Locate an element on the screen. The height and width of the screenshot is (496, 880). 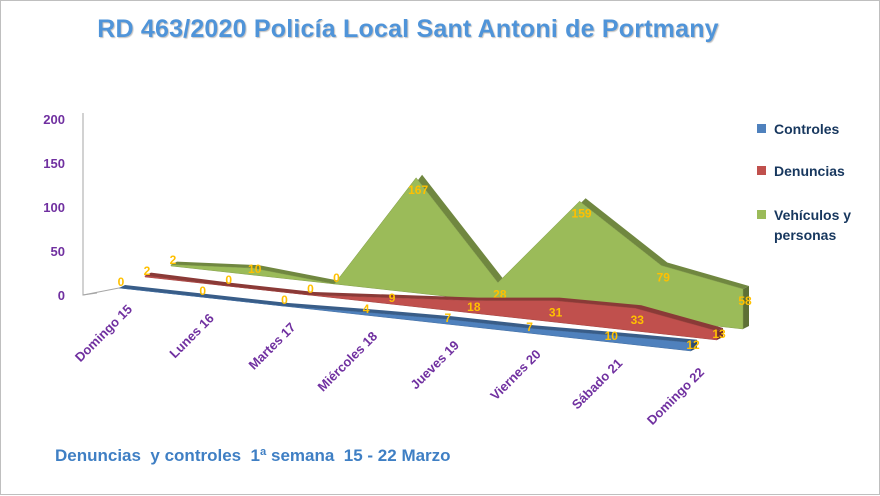
legend-label: Denuncias is located at coordinates (809, 171).